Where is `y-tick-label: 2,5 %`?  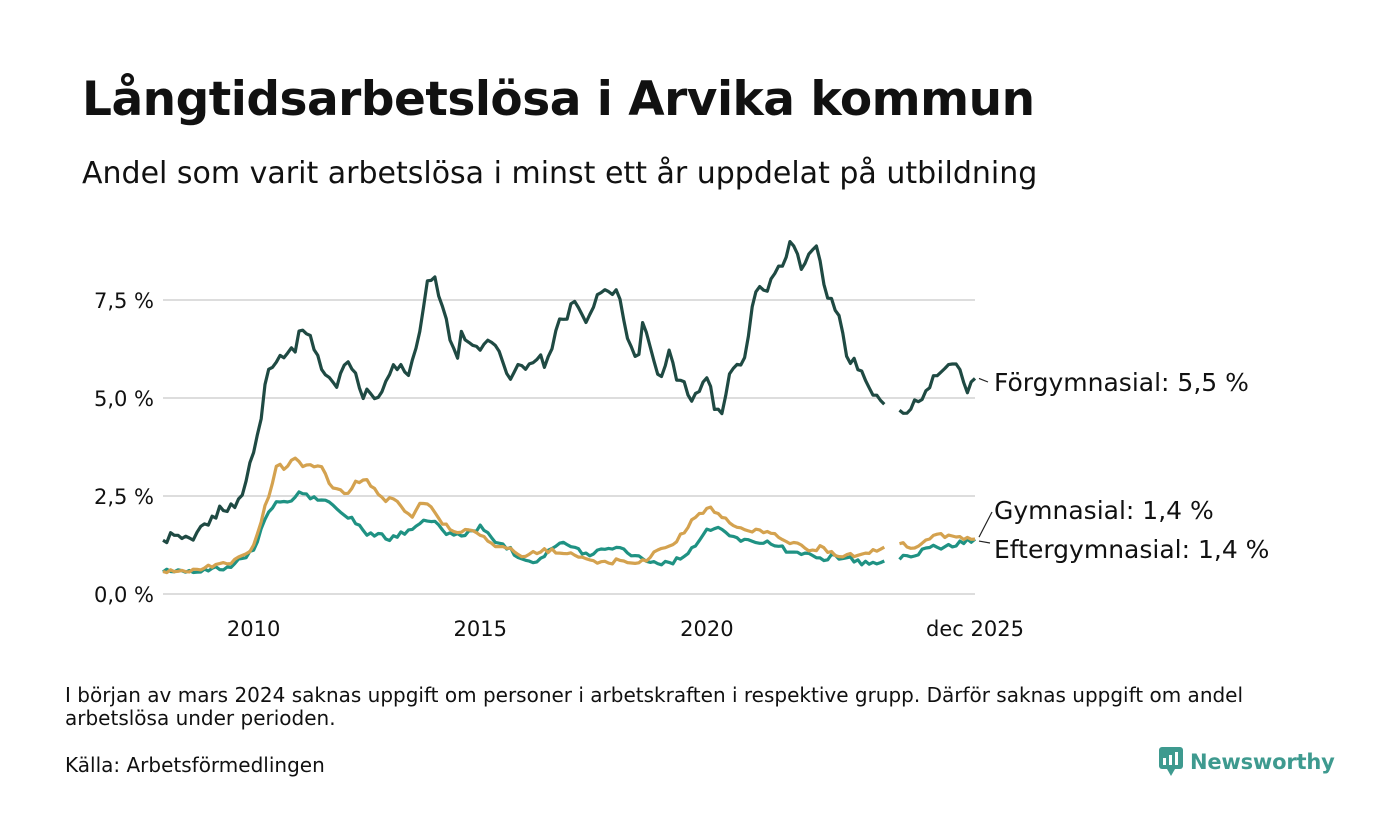 y-tick-label: 2,5 % is located at coordinates (124, 497).